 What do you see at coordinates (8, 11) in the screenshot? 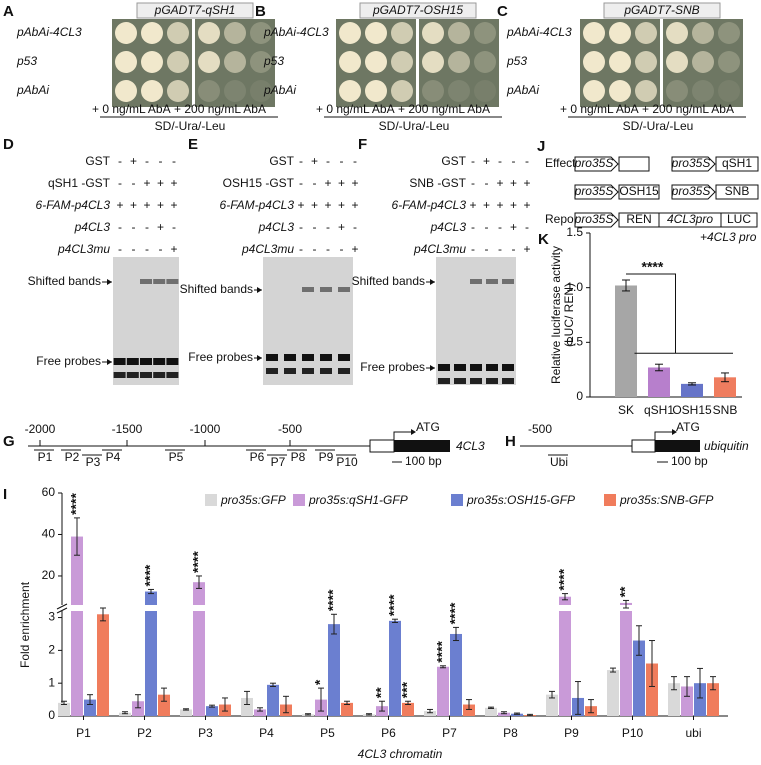
I see `panel-label: A` at bounding box center [8, 11].